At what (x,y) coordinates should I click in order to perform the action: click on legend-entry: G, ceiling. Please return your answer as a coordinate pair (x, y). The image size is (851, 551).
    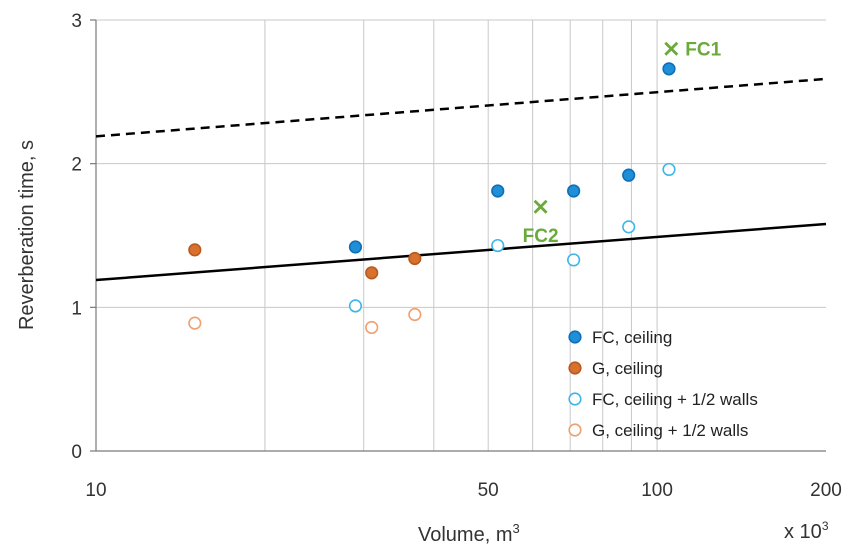
    Looking at the image, I should click on (615, 368).